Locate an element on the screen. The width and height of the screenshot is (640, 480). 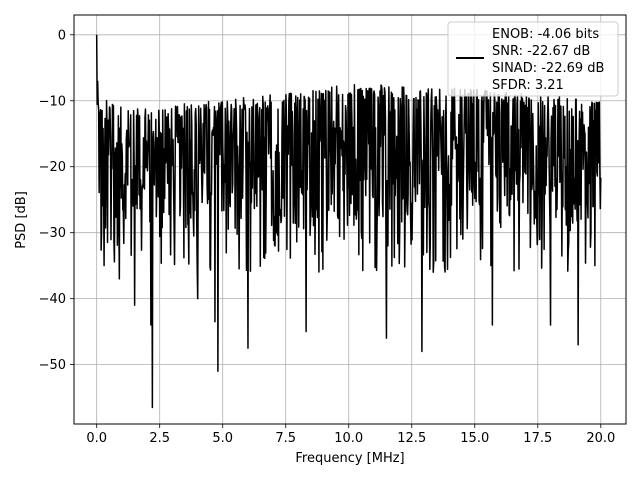
y-tick-label: −20 is located at coordinates (52, 167).